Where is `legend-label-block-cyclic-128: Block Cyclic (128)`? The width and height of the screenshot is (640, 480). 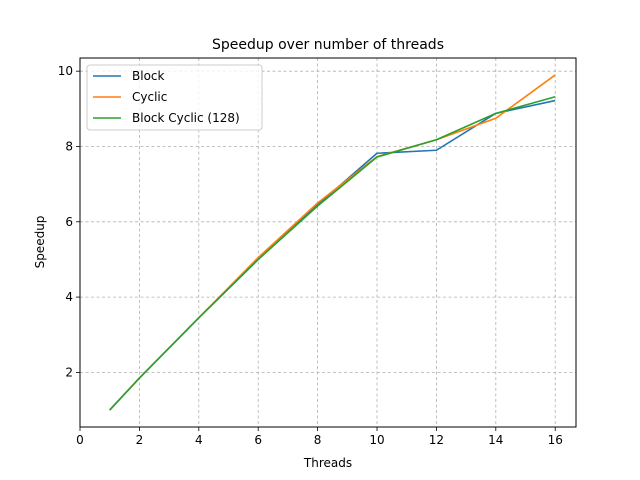 legend-label-block-cyclic-128: Block Cyclic (128) is located at coordinates (186, 118).